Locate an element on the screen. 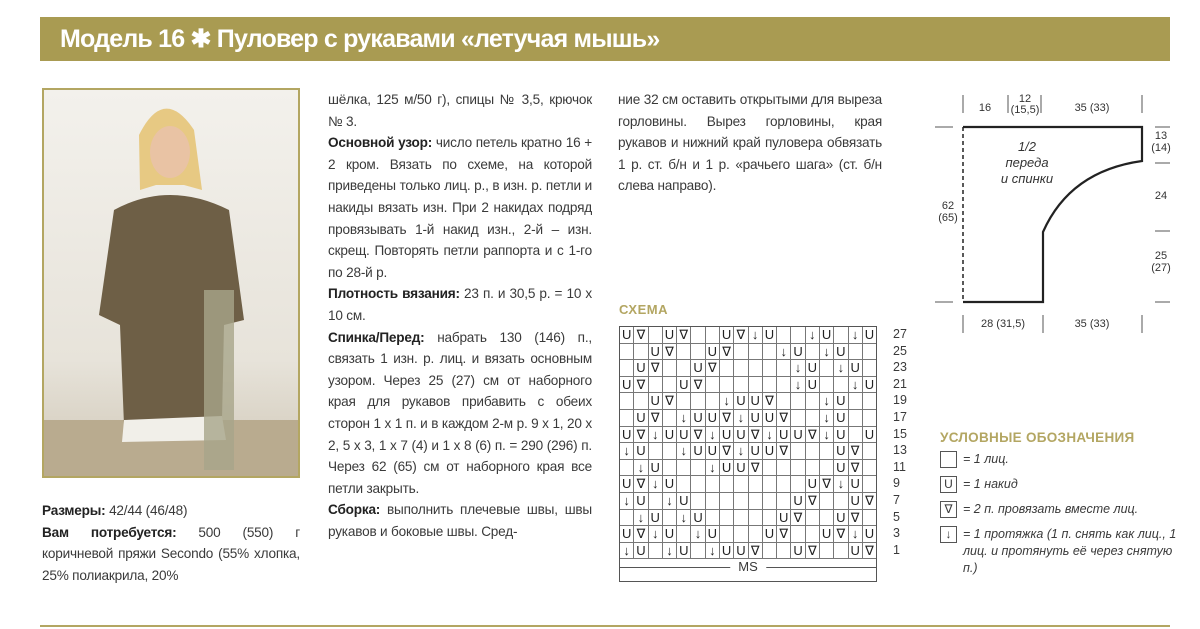  dim-right-3a: 25 is located at coordinates (1161, 256).